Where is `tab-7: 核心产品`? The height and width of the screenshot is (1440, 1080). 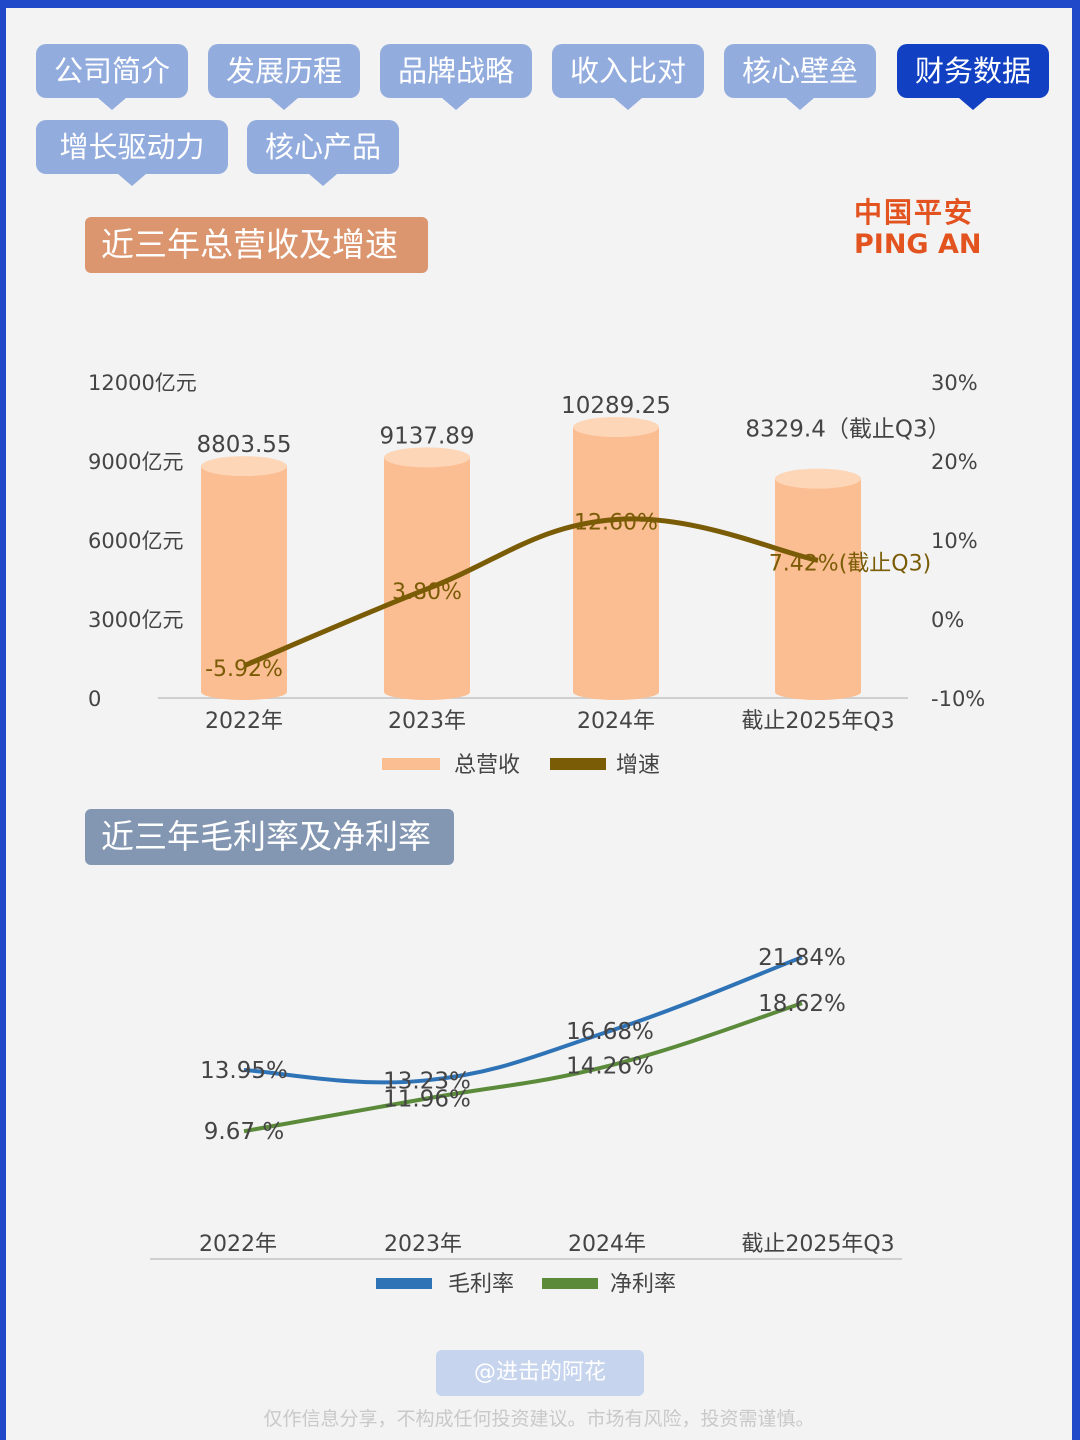
tab-7: 核心产品 is located at coordinates (323, 153).